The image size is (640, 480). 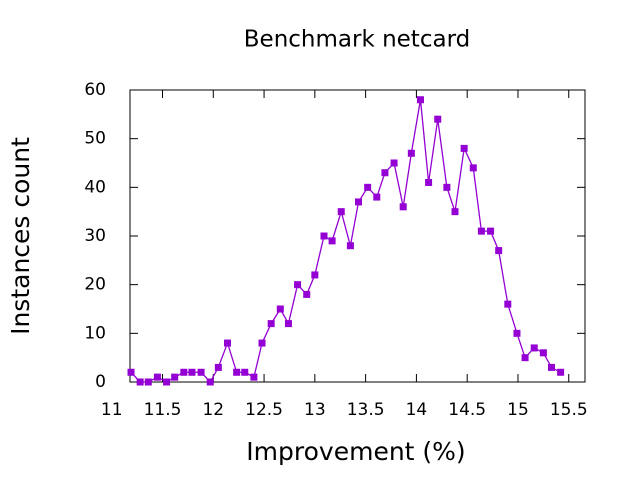 I want to click on x-tick-label: 14, so click(x=417, y=410).